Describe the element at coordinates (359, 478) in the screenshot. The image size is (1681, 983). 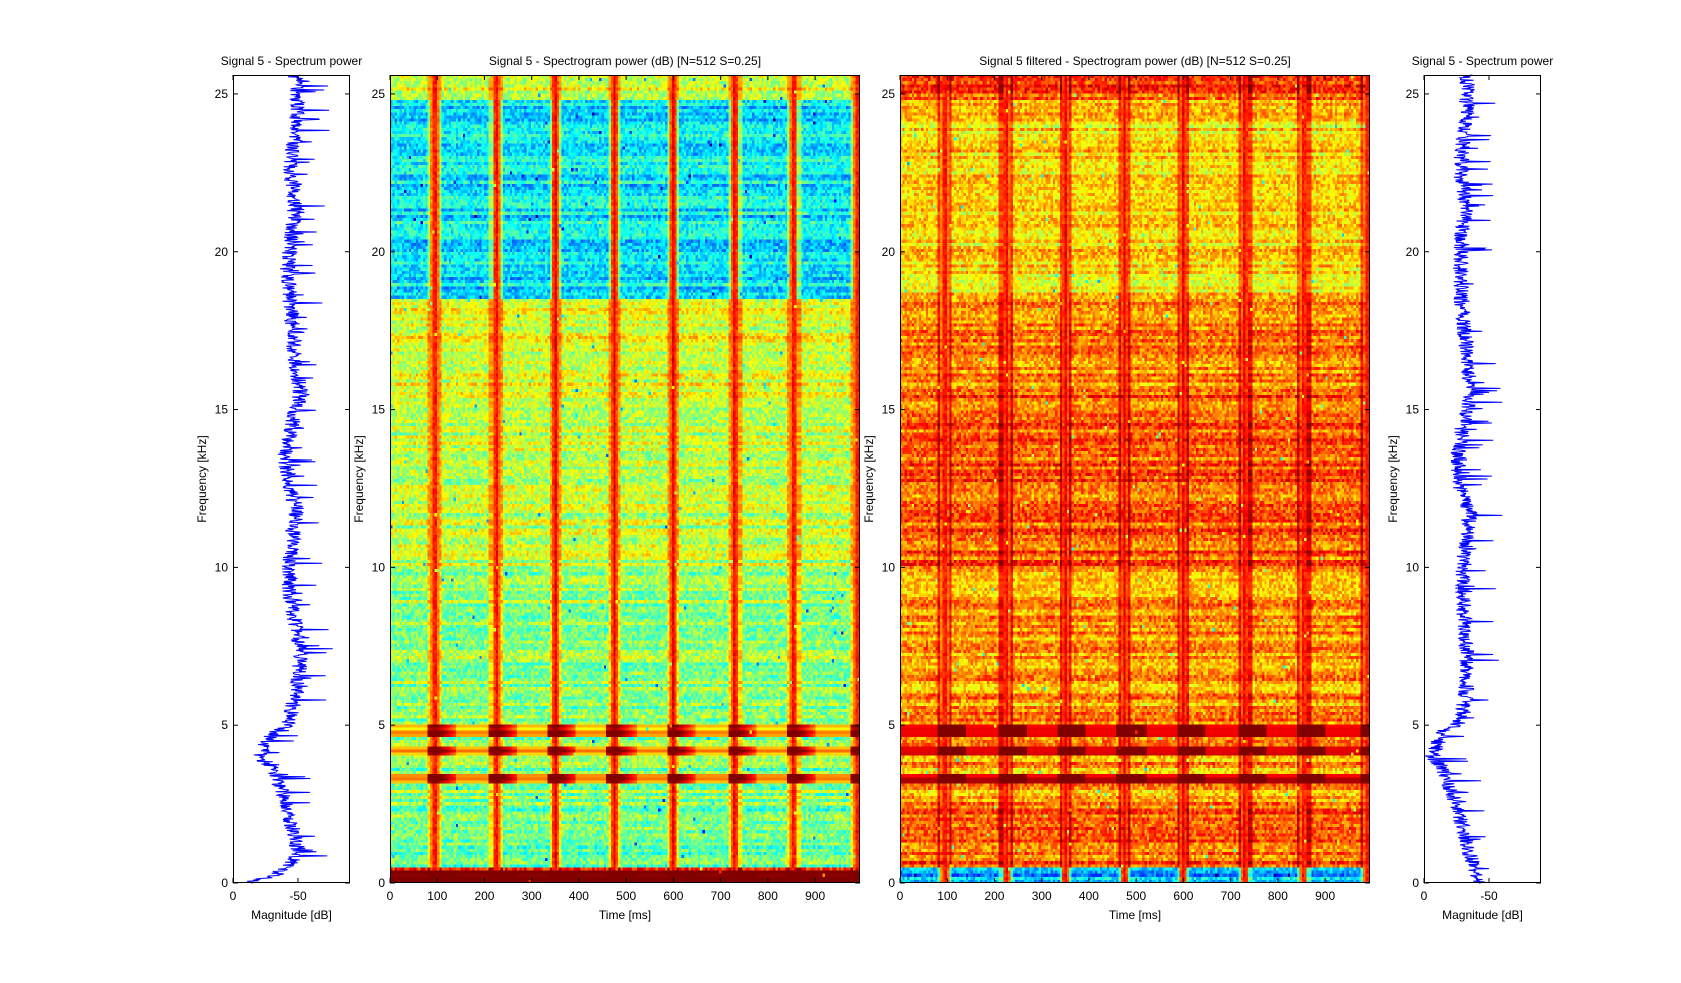
I see `spectrogram-raw-ylabel: Frequency [kHz]` at that location.